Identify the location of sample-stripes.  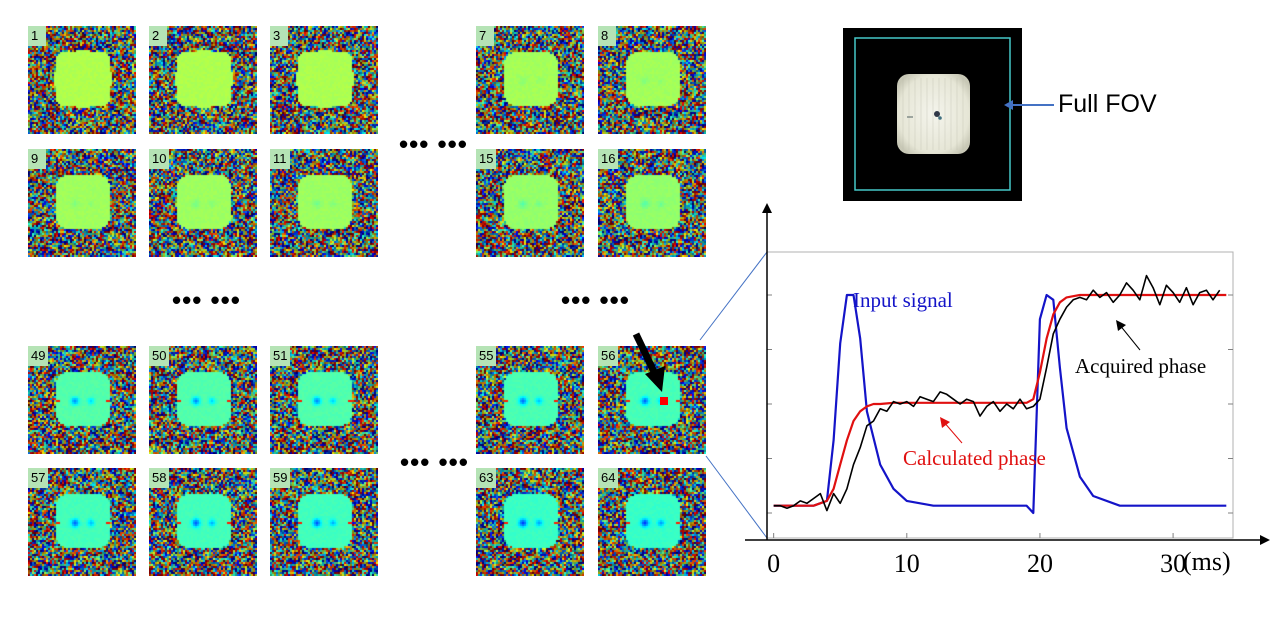
(933, 114).